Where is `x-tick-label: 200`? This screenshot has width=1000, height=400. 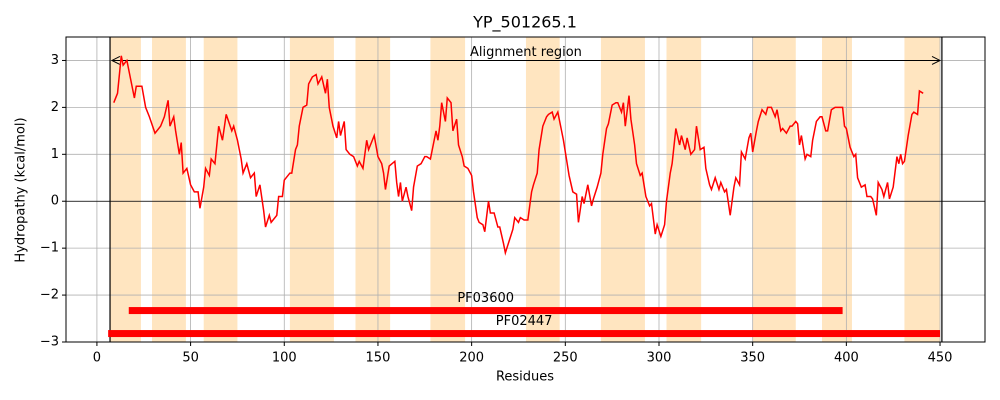 x-tick-label: 200 is located at coordinates (471, 358).